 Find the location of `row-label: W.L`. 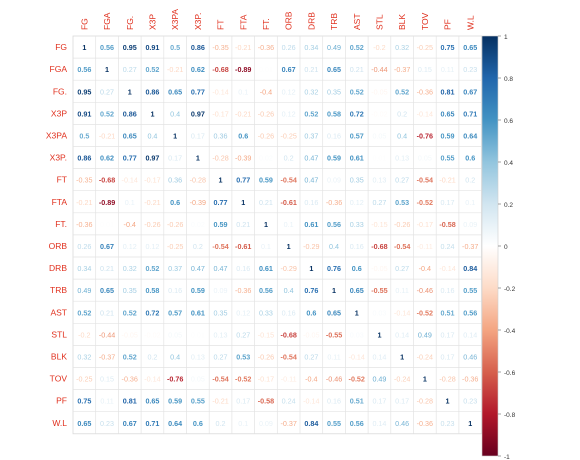

row-label: W.L is located at coordinates (59, 423).